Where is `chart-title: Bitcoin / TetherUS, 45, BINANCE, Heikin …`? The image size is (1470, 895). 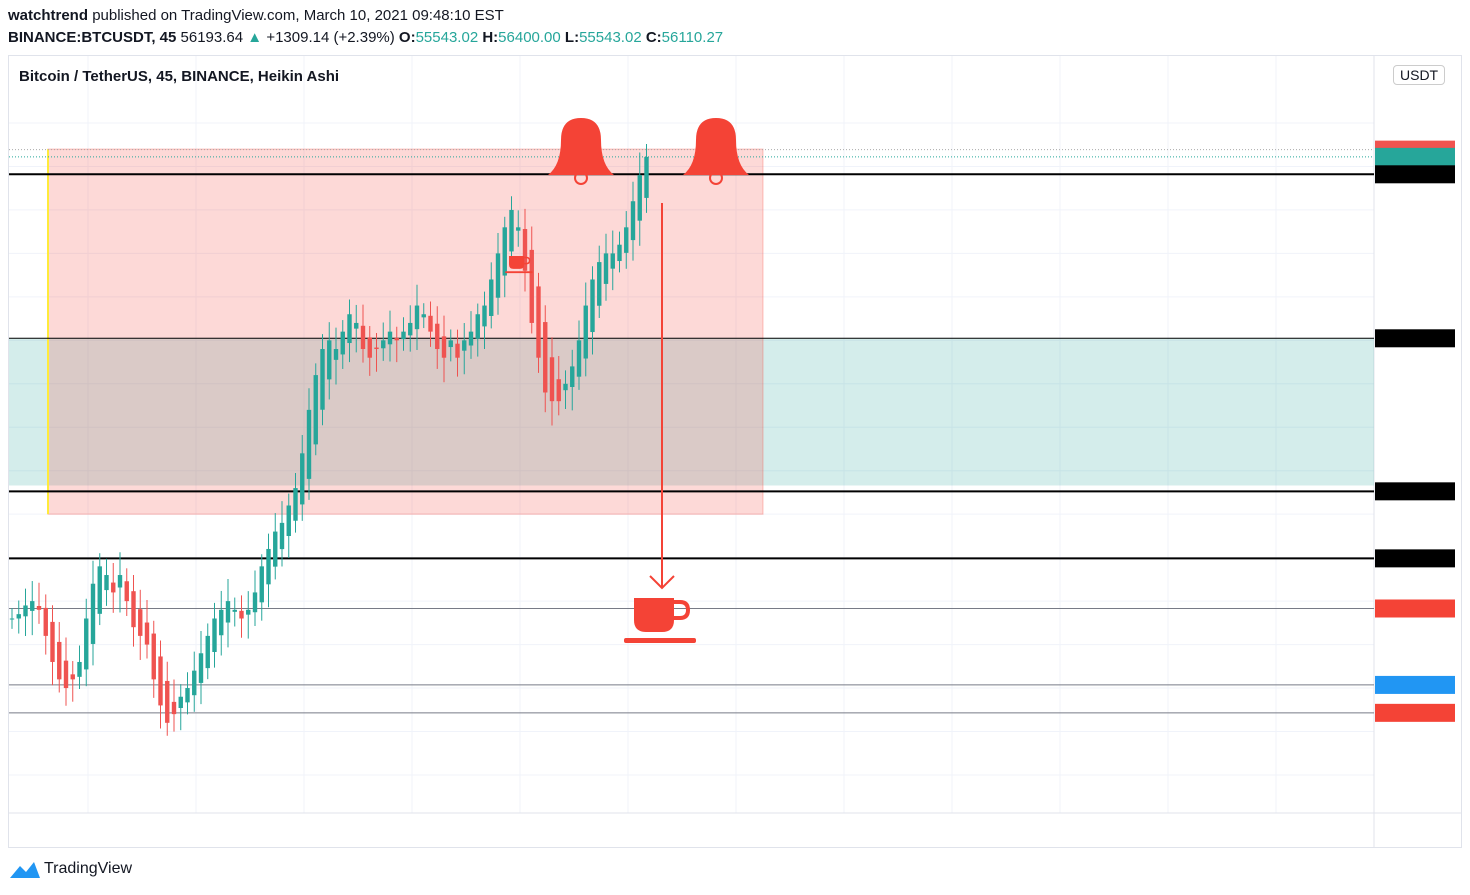
chart-title: Bitcoin / TetherUS, 45, BINANCE, Heikin … is located at coordinates (179, 76).